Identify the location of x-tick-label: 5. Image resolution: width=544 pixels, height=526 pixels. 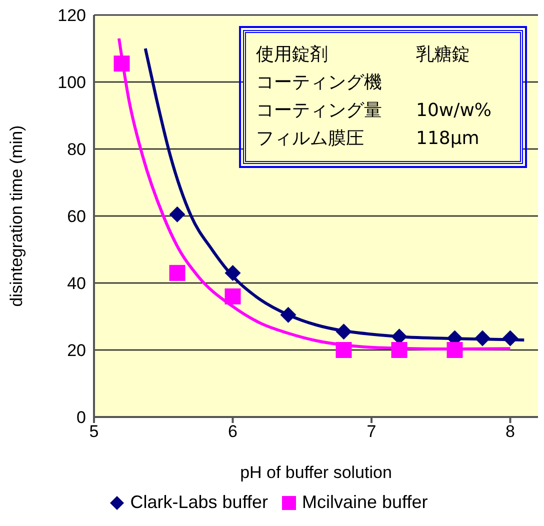
(94, 432).